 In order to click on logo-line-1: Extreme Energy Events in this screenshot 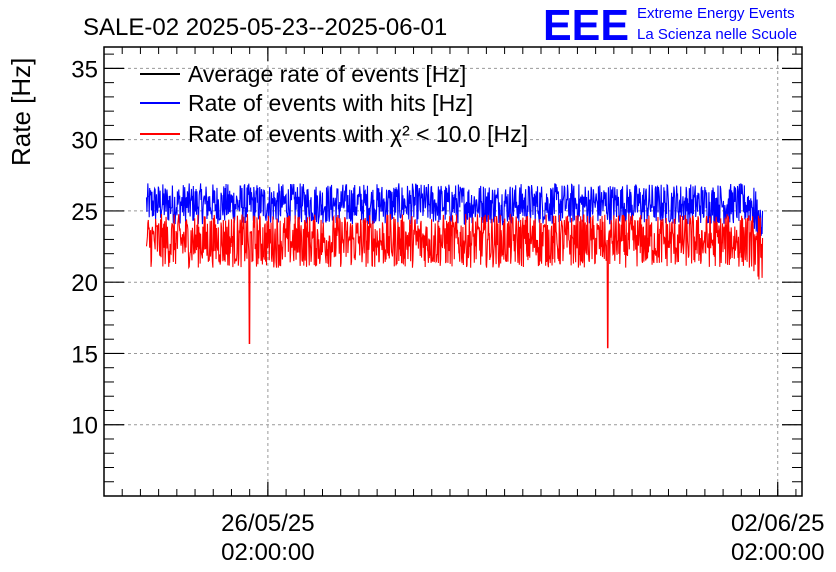, I will do `click(716, 13)`.